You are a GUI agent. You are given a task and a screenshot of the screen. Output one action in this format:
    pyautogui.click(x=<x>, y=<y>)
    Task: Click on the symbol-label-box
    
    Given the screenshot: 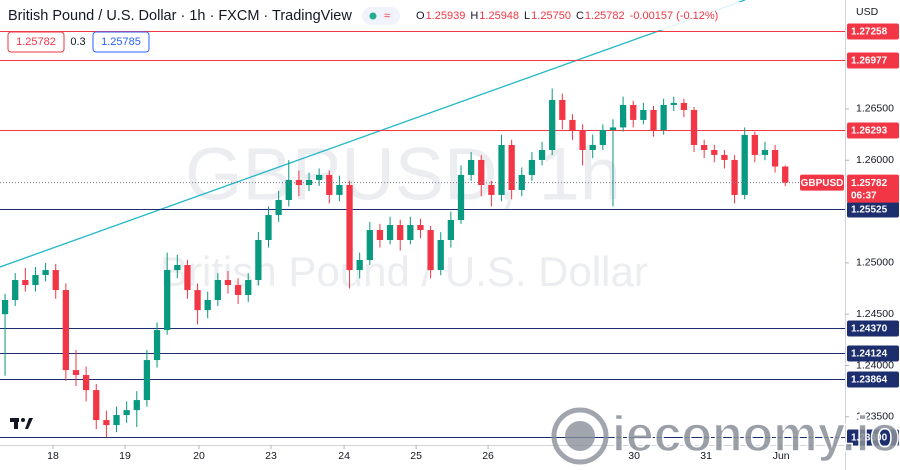 What is the action you would take?
    pyautogui.click(x=822, y=182)
    